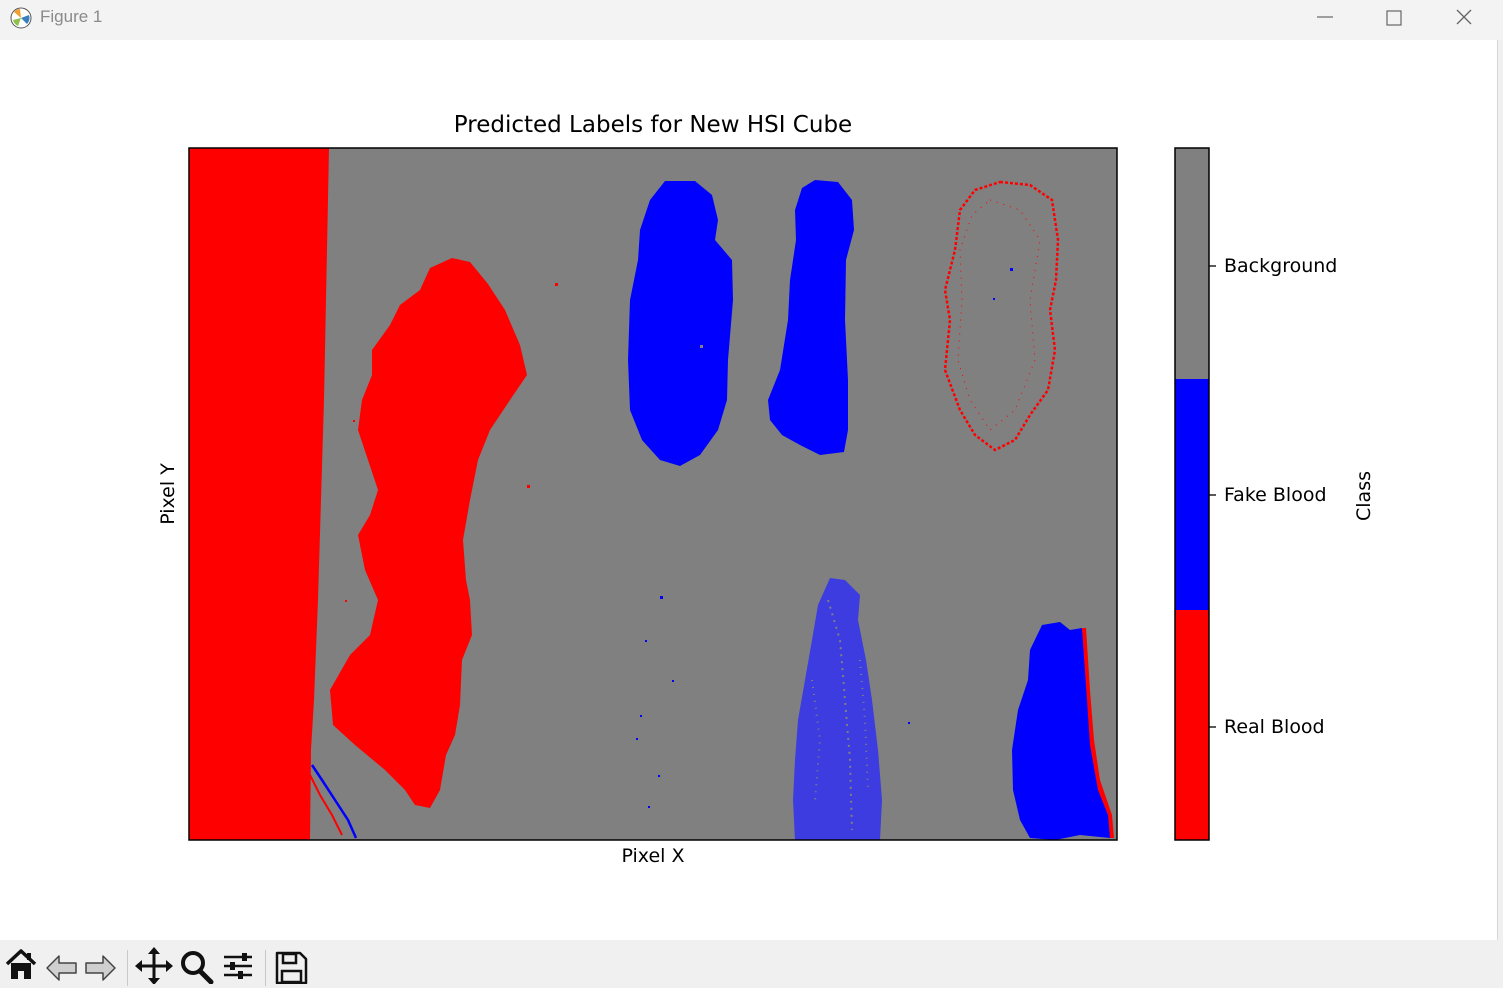 The image size is (1503, 988). I want to click on pan-button, so click(154, 964).